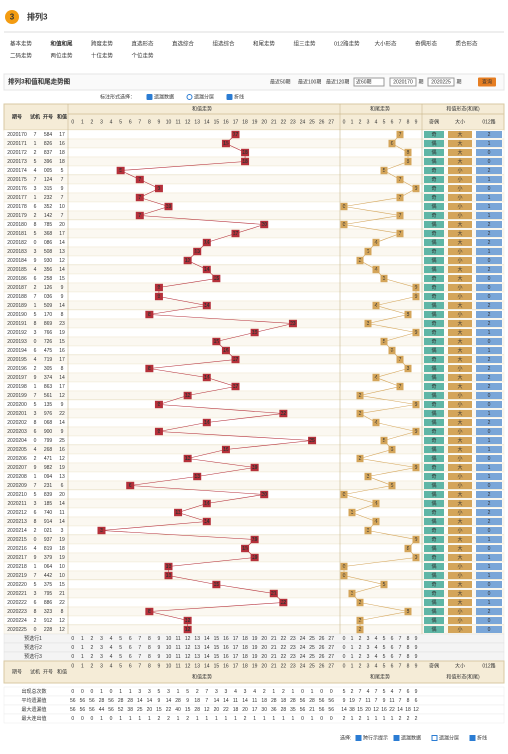  I want to click on select-box, so click(369, 82).